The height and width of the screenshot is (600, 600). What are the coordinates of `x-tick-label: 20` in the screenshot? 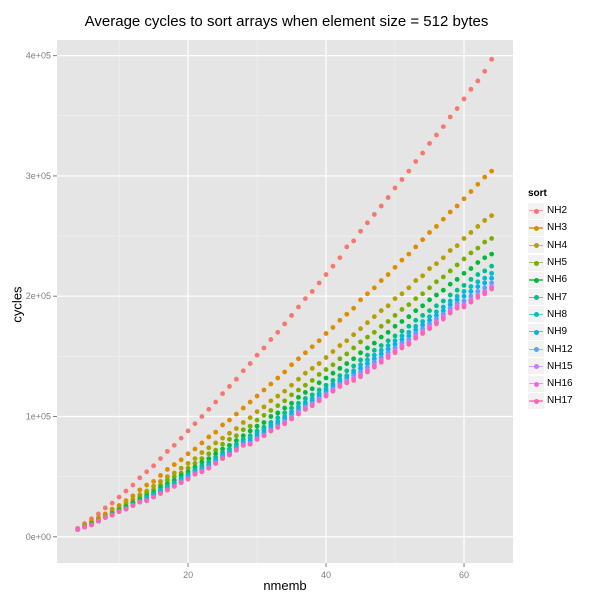 It's located at (188, 575).